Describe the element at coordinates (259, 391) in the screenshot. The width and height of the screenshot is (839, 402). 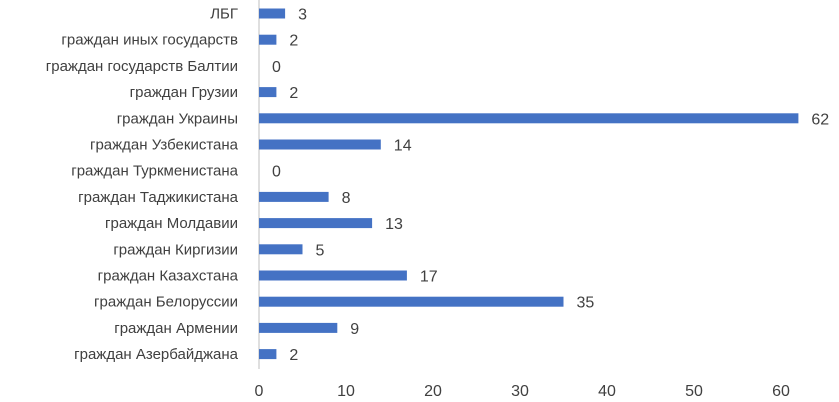
I see `x-tick-label: 0` at that location.